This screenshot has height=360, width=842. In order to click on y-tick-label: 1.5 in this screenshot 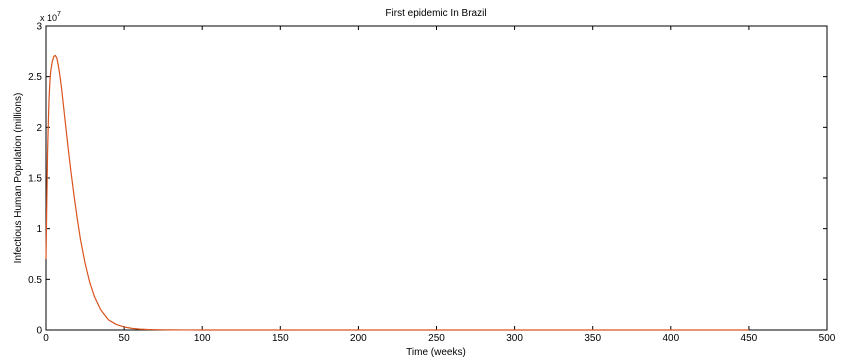, I will do `click(35, 179)`.